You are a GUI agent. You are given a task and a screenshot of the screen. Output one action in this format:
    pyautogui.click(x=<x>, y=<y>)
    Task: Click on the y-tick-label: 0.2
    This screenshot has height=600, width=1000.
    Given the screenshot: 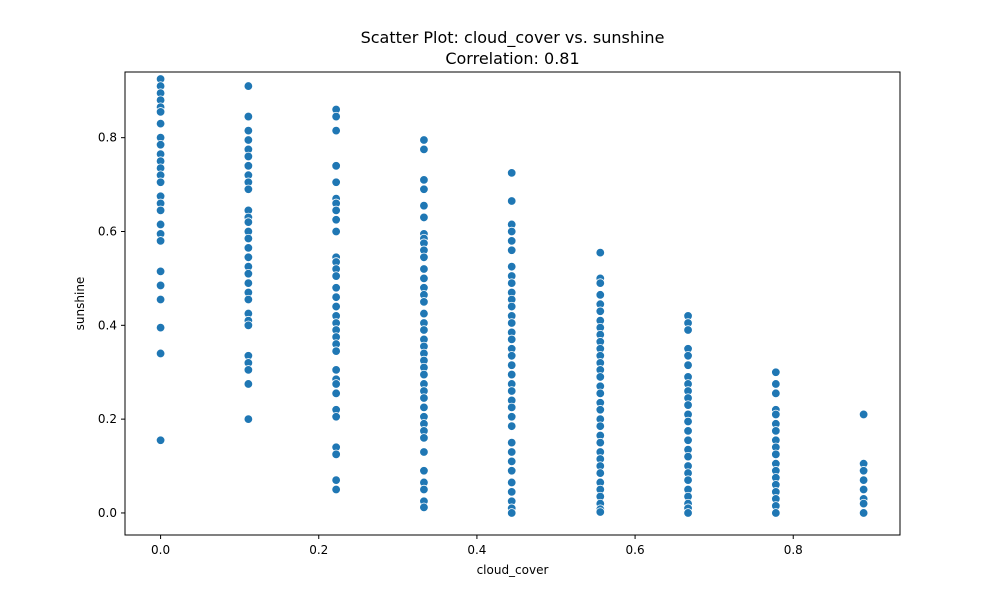 What is the action you would take?
    pyautogui.click(x=107, y=419)
    